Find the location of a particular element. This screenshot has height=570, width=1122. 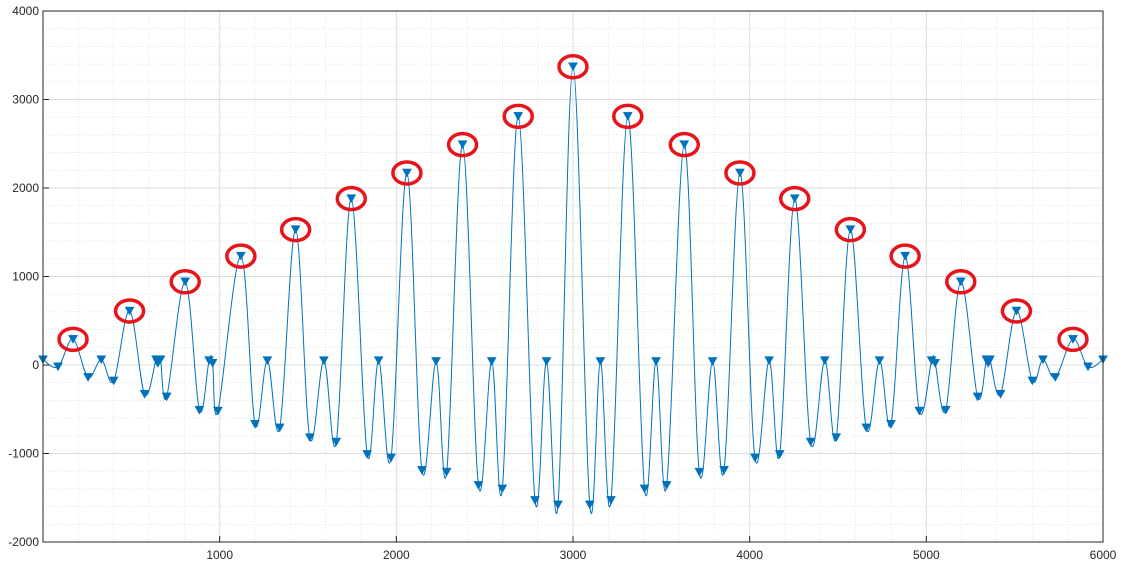

x-tick-label: 4000 is located at coordinates (749, 555).